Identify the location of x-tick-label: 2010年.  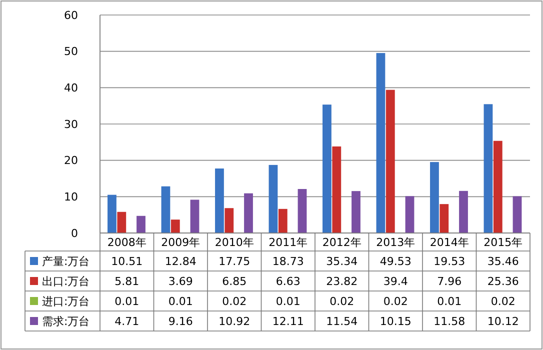
(234, 242).